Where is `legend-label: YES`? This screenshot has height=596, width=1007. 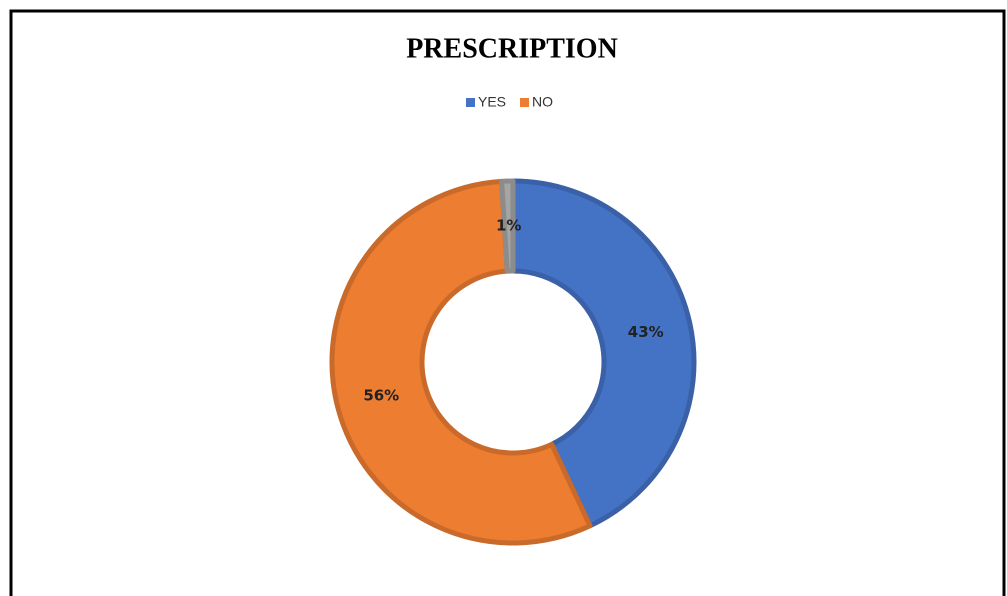
legend-label: YES is located at coordinates (492, 102).